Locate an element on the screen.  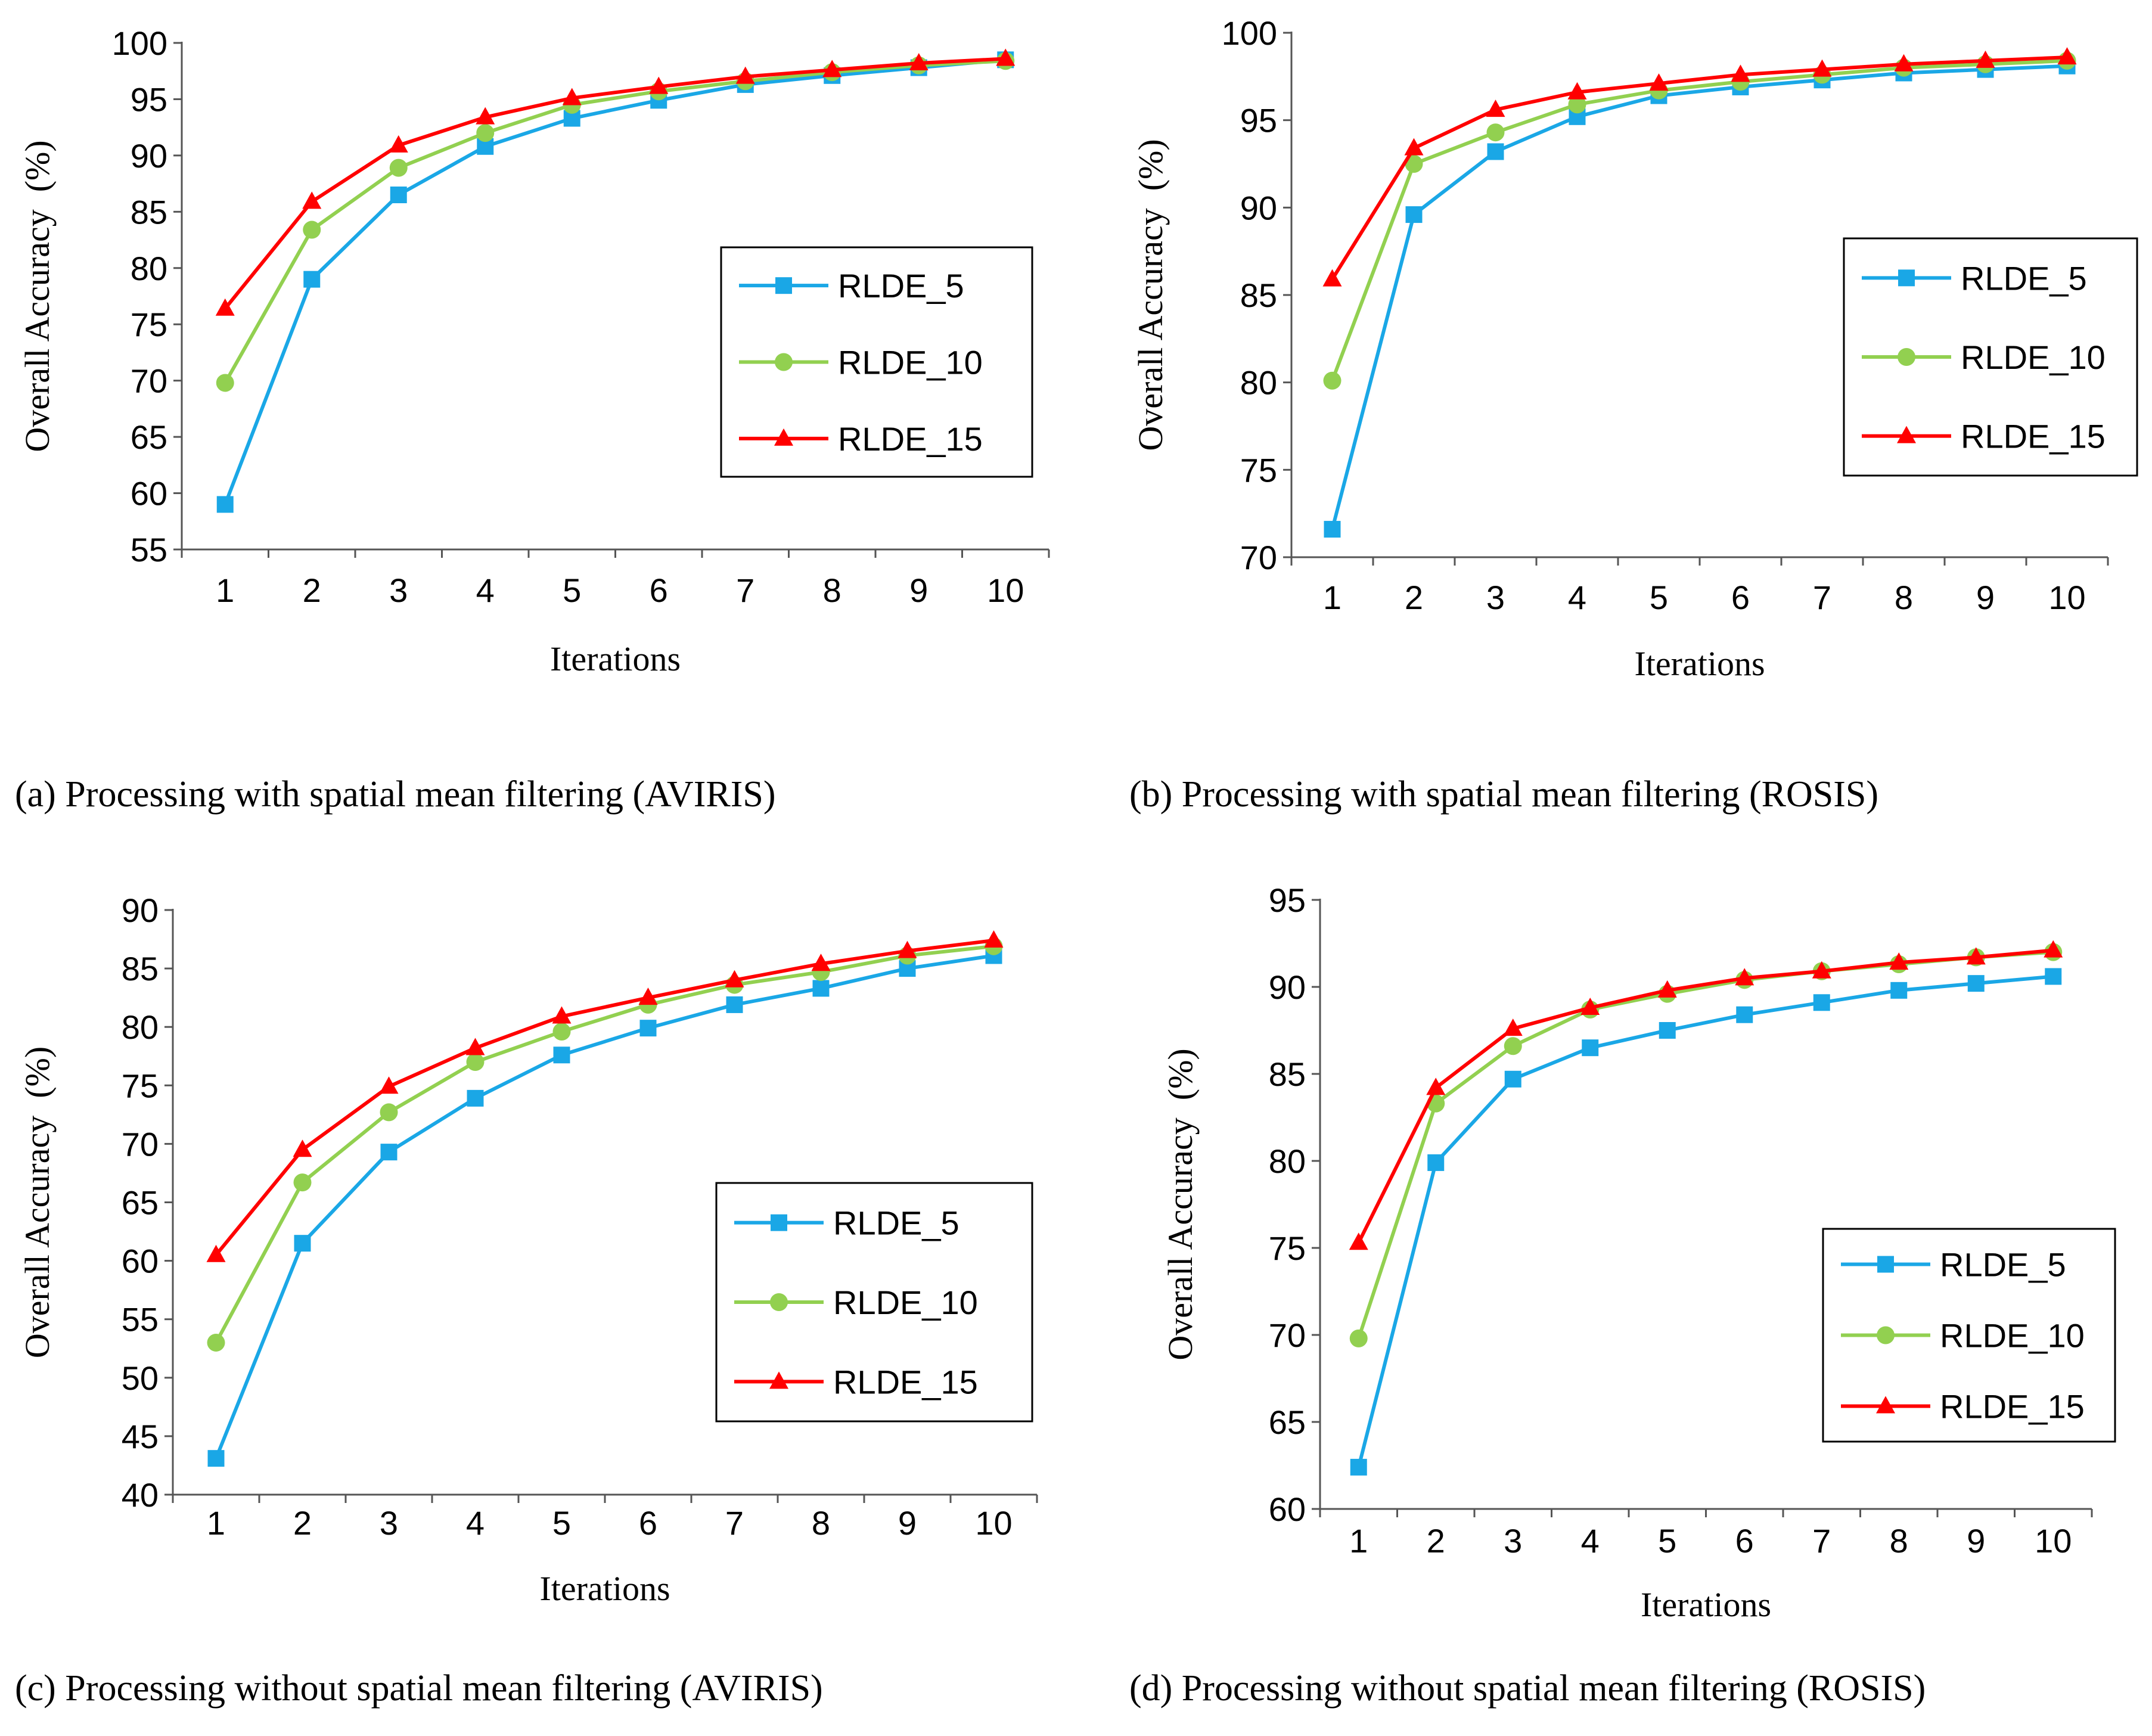
x-tick-label: 5 is located at coordinates (1659, 597).